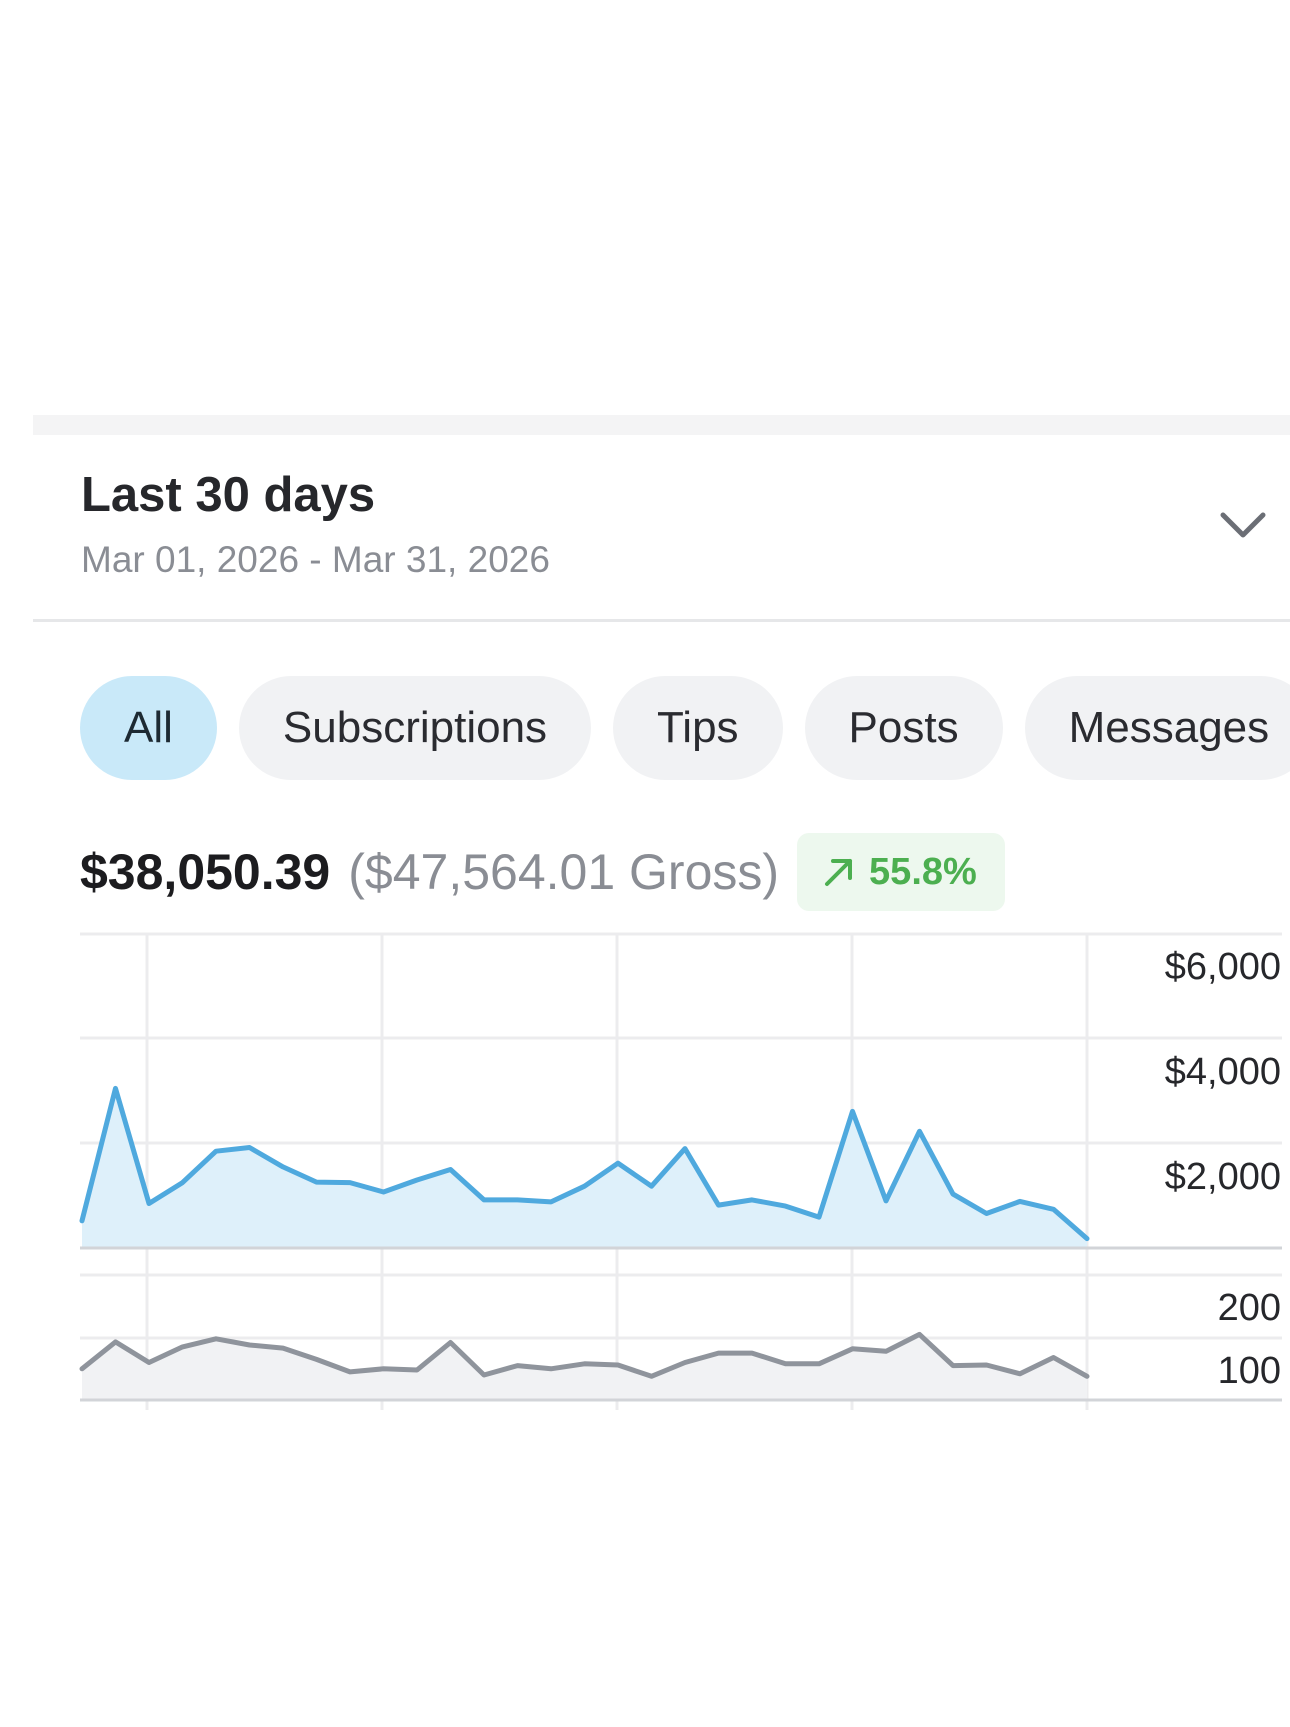 Image resolution: width=1290 pixels, height=1727 pixels. Describe the element at coordinates (1249, 1308) in the screenshot. I see `y-tick-label: 200` at that location.